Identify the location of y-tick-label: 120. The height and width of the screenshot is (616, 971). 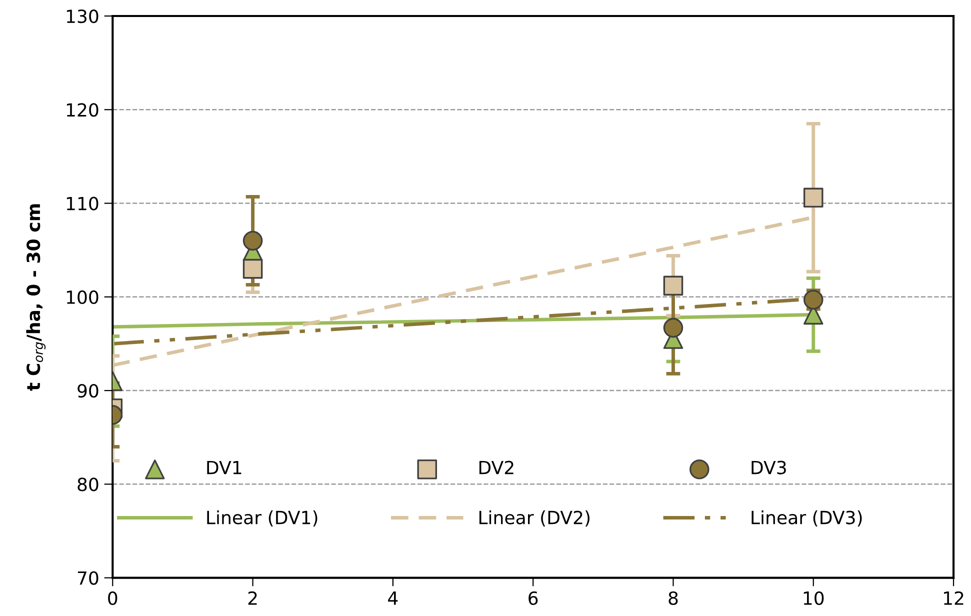
(82, 110).